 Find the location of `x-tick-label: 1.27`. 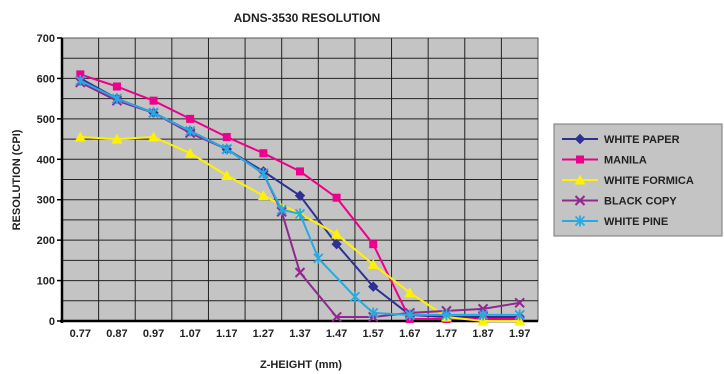

x-tick-label: 1.27 is located at coordinates (263, 334).